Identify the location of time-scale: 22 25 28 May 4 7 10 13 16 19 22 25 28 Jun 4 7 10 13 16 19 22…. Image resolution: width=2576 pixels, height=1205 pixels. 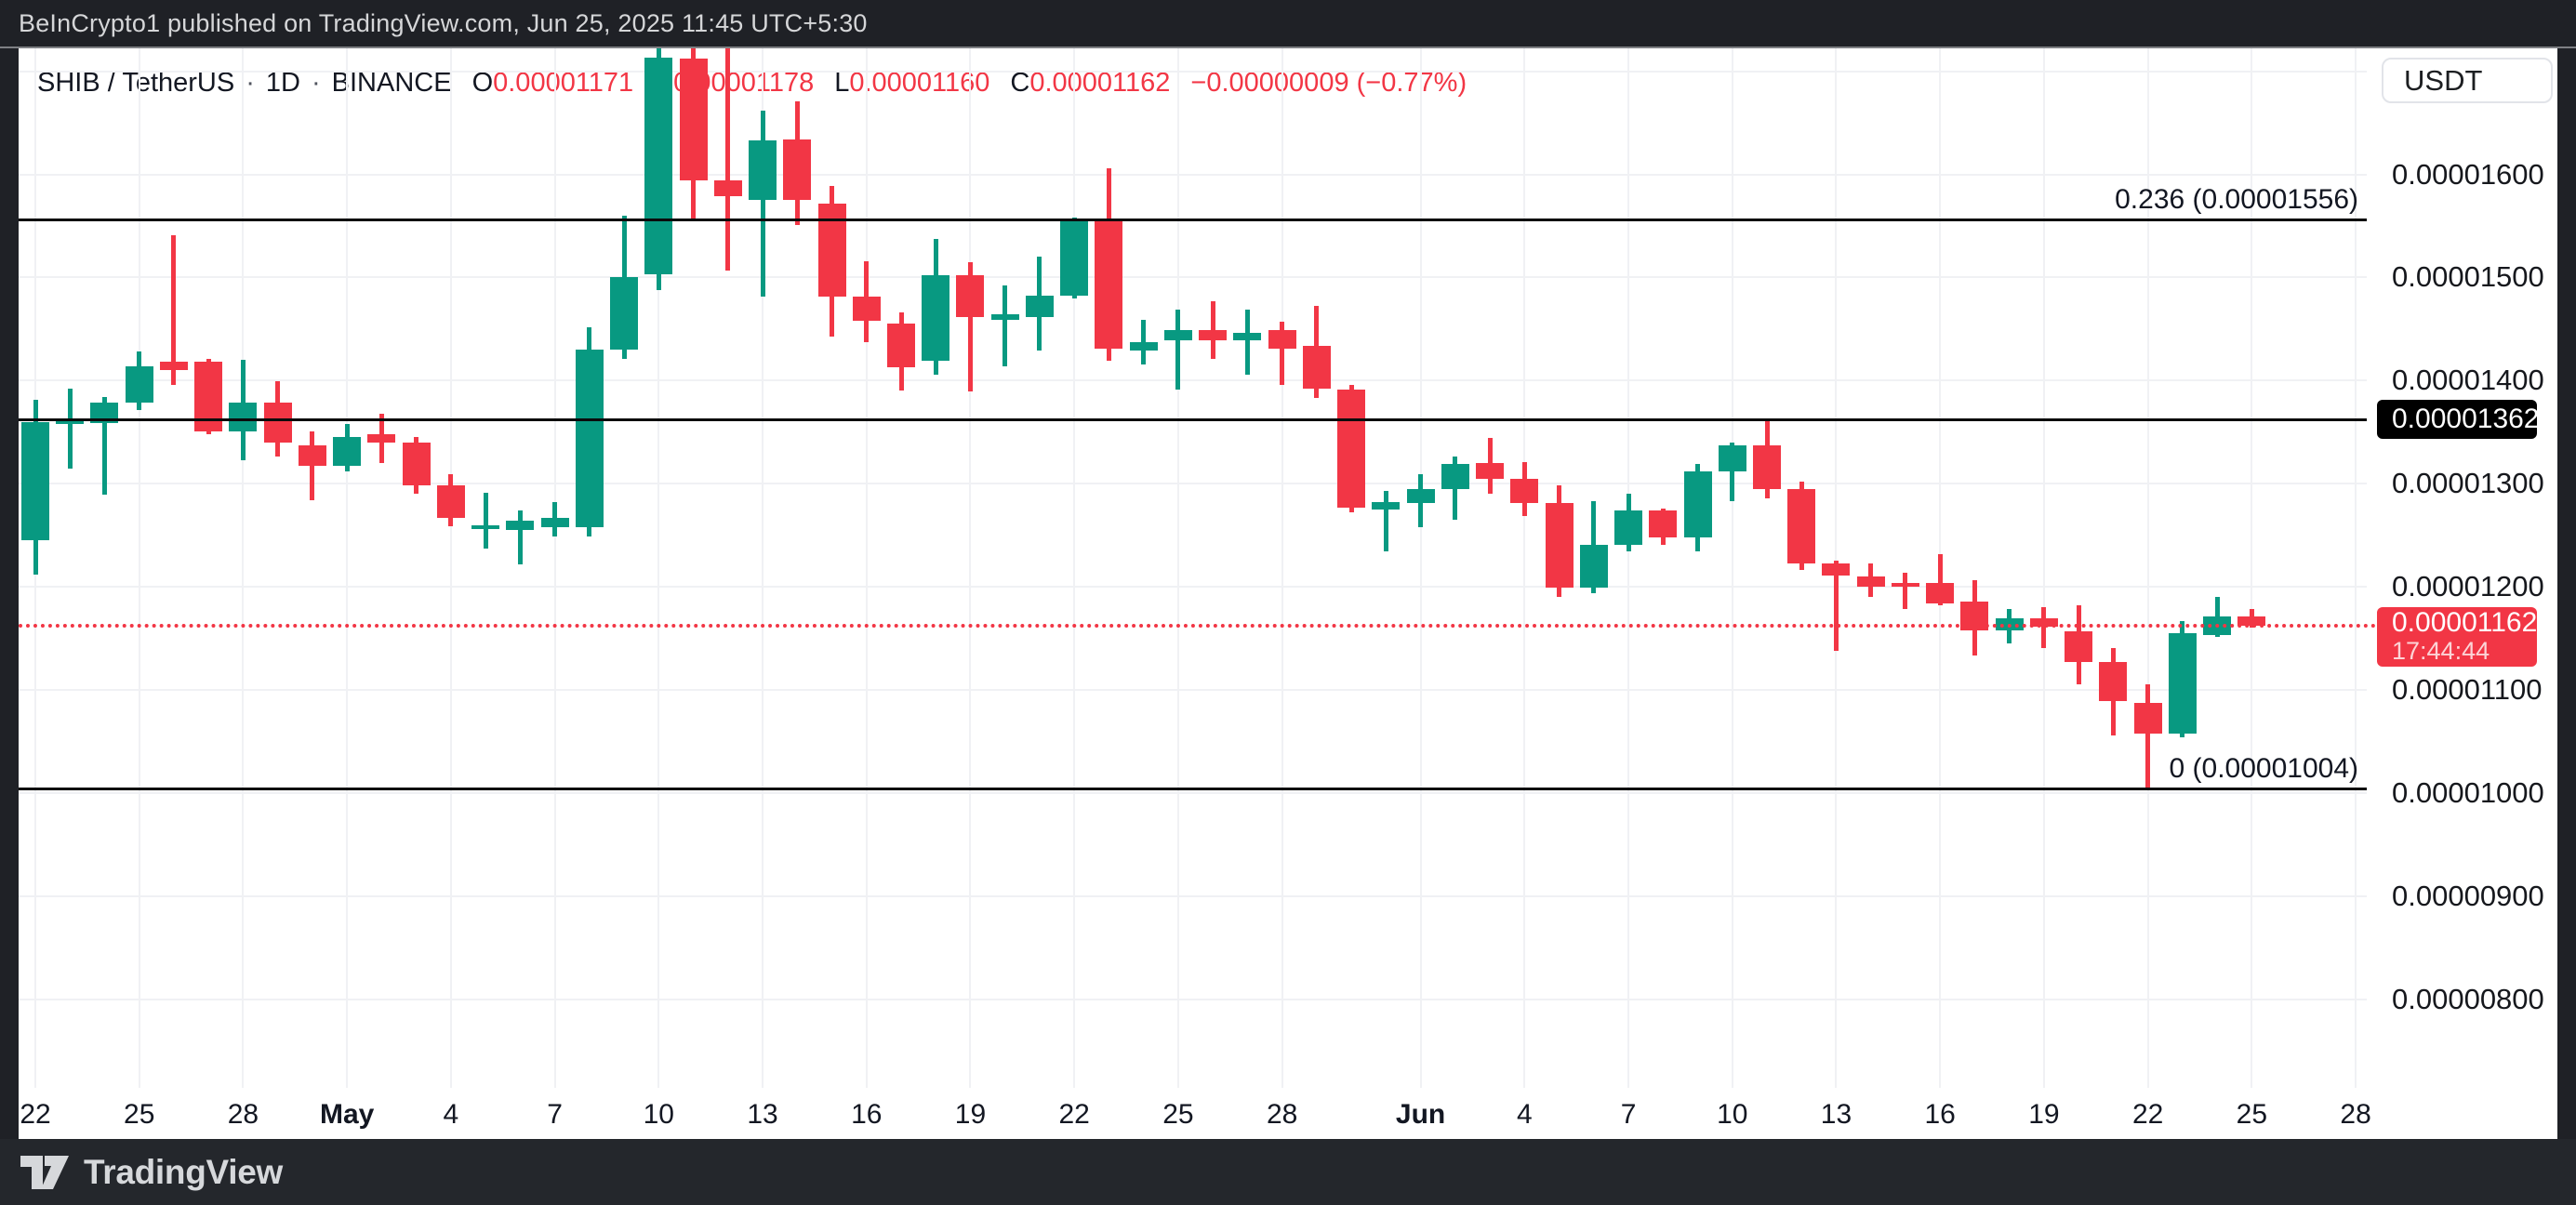
(1195, 1113).